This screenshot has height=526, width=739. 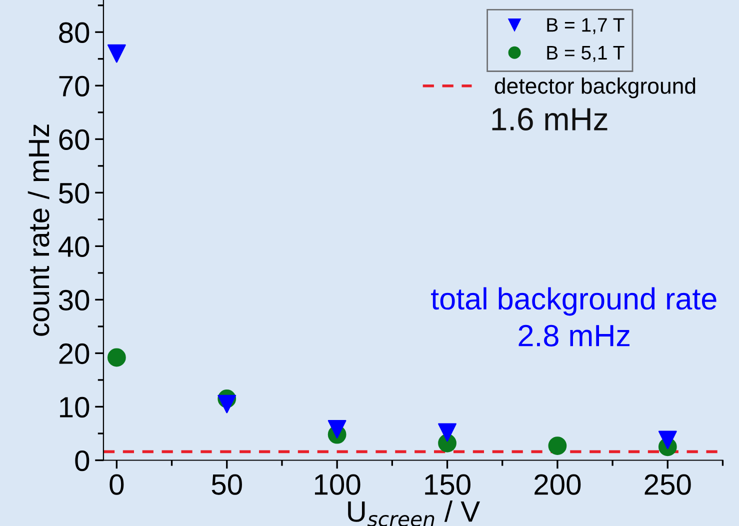 What do you see at coordinates (557, 484) in the screenshot?
I see `x-tick-label: 200` at bounding box center [557, 484].